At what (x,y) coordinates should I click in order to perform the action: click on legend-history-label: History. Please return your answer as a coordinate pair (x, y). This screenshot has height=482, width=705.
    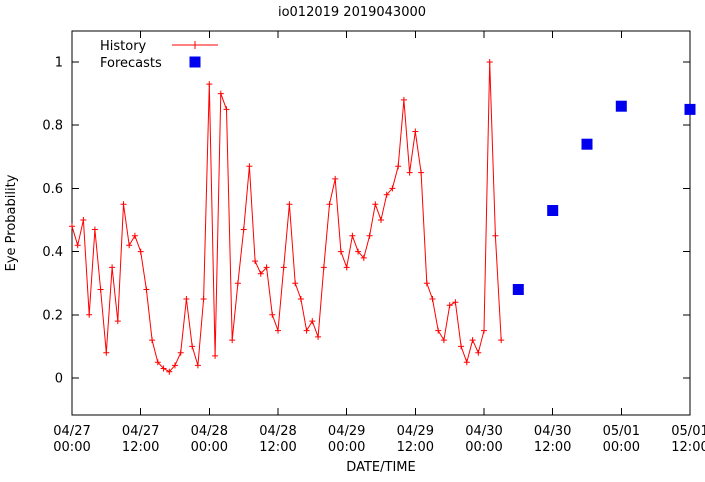
    Looking at the image, I should click on (123, 46).